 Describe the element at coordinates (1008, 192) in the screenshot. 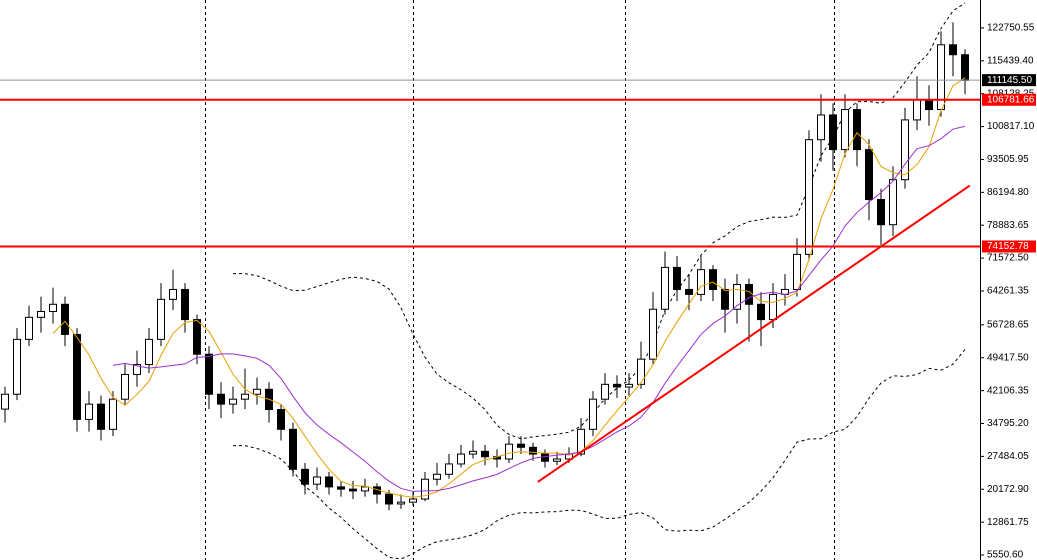

I see `y-tick-label: 86194.80` at that location.